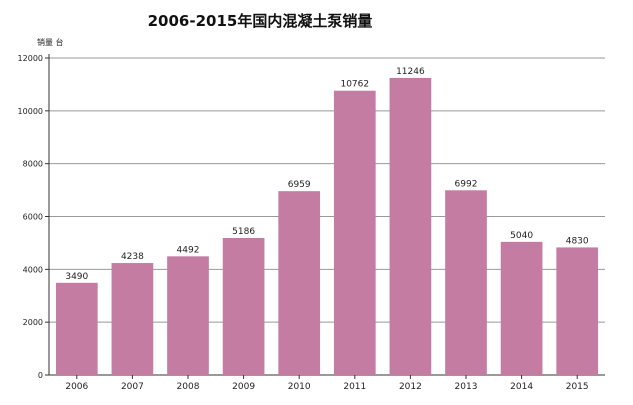 The width and height of the screenshot is (633, 405). I want to click on x-tick-label: 2006, so click(76, 387).